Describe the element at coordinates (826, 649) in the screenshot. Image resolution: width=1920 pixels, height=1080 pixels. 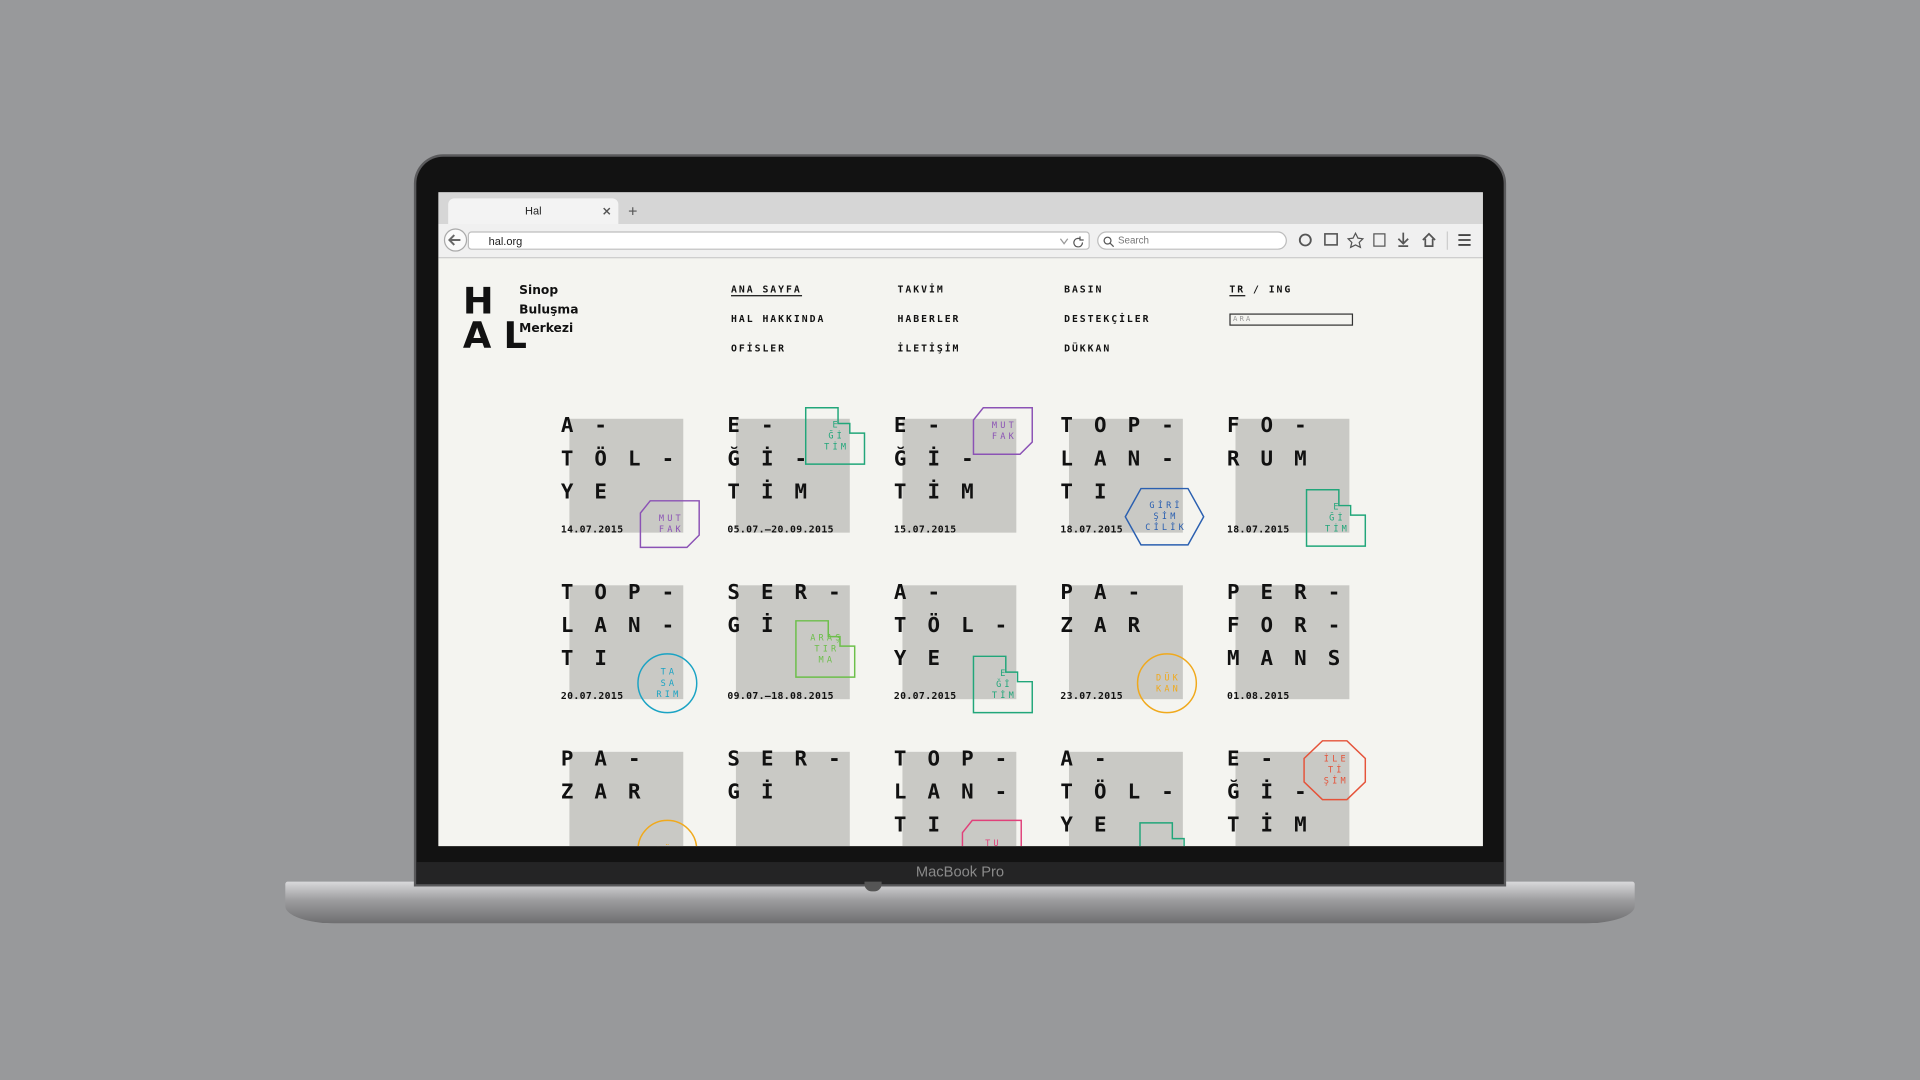
I see `tag-text: TIR` at that location.